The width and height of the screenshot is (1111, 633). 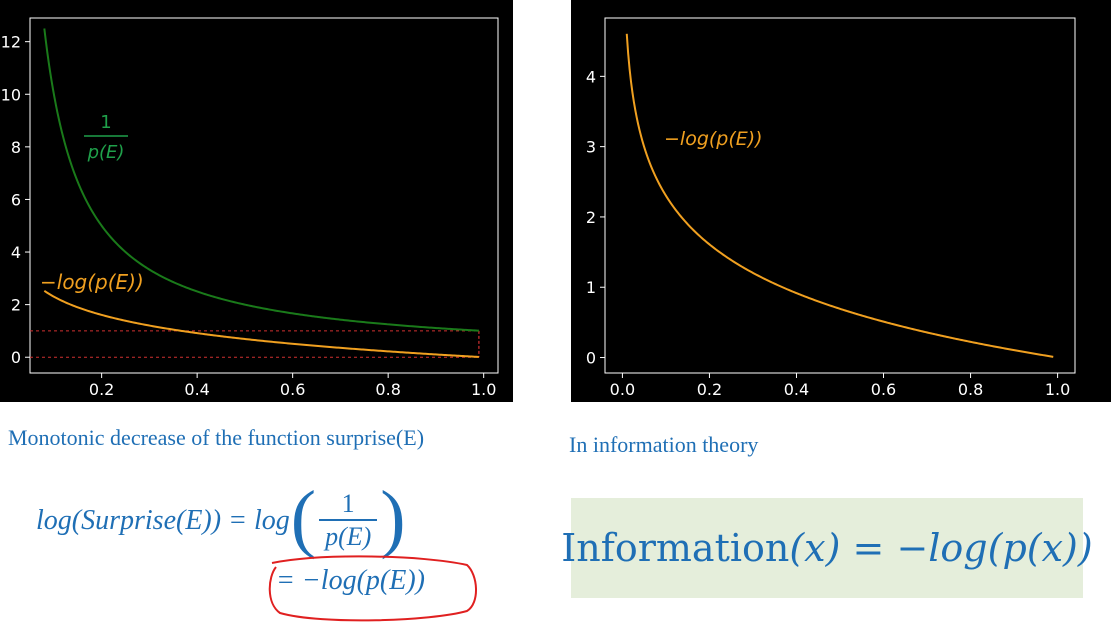 What do you see at coordinates (292, 389) in the screenshot?
I see `left-xtick-label: 0.6` at bounding box center [292, 389].